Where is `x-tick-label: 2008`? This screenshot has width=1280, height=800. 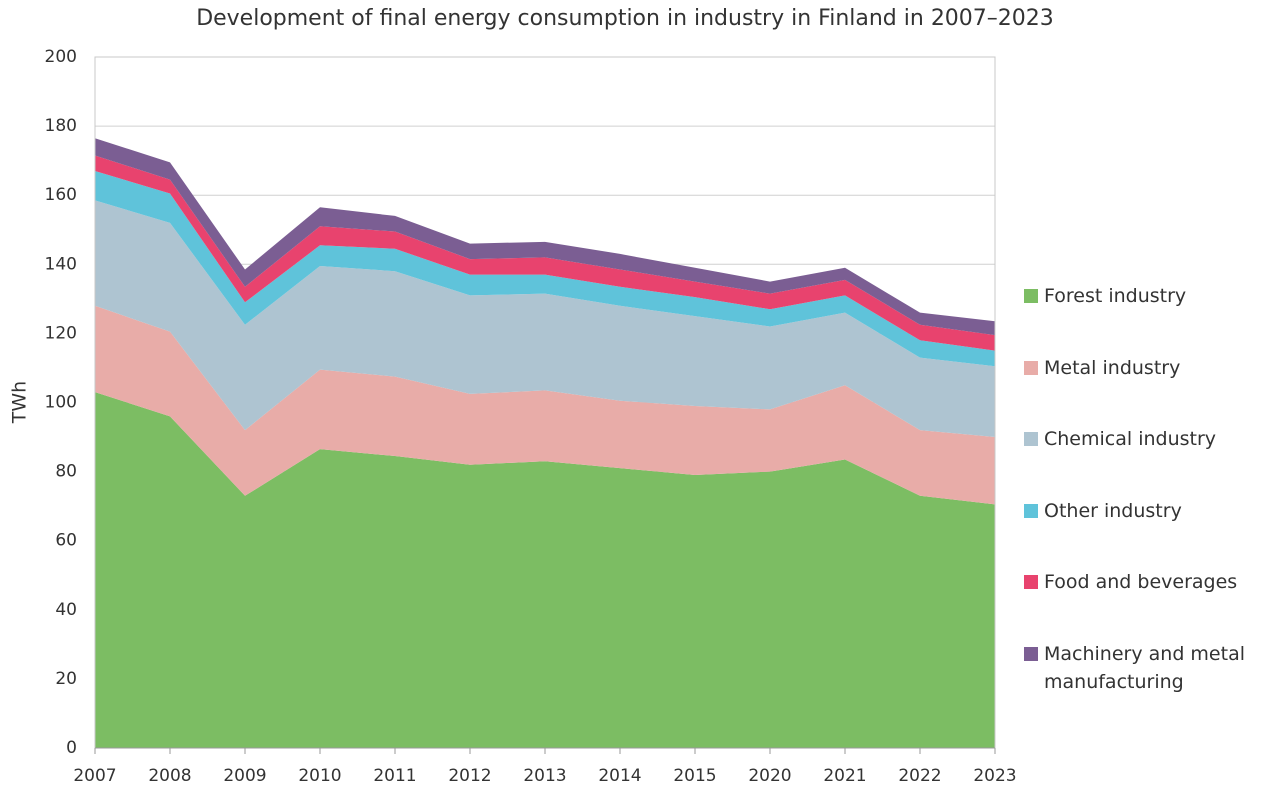 x-tick-label: 2008 is located at coordinates (169, 776).